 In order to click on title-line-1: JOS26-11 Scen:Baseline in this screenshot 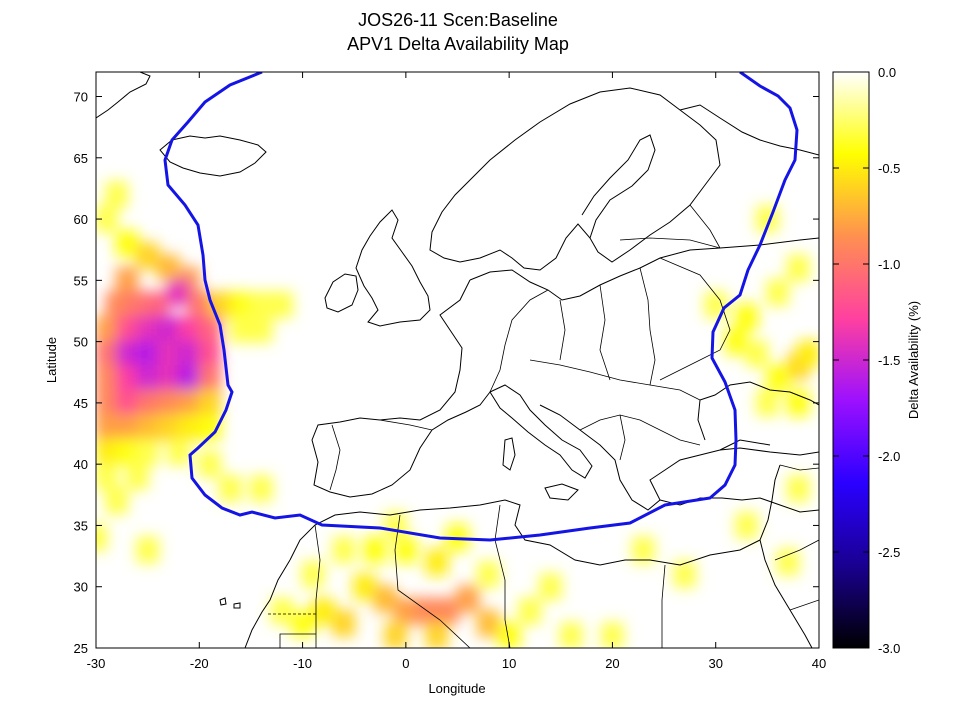, I will do `click(458, 20)`.